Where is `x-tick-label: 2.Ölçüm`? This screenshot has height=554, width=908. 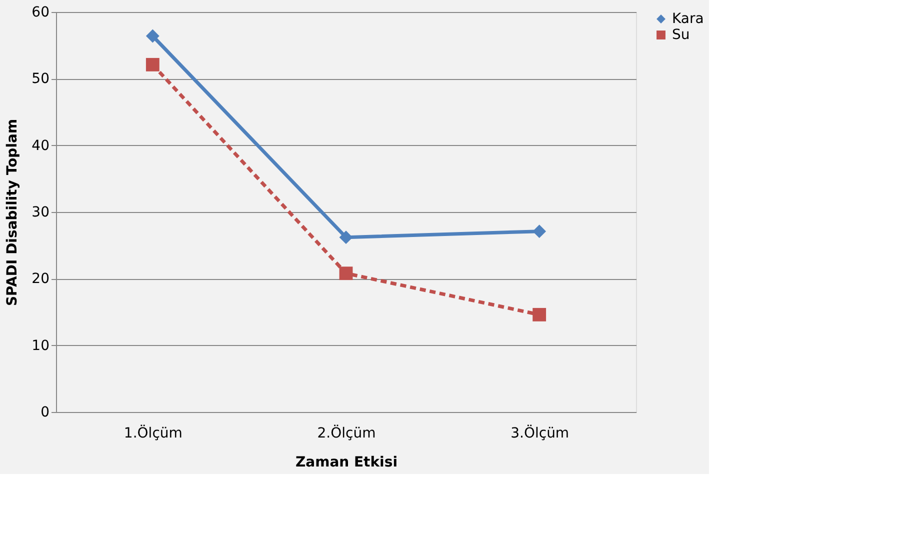 x-tick-label: 2.Ölçüm is located at coordinates (346, 433).